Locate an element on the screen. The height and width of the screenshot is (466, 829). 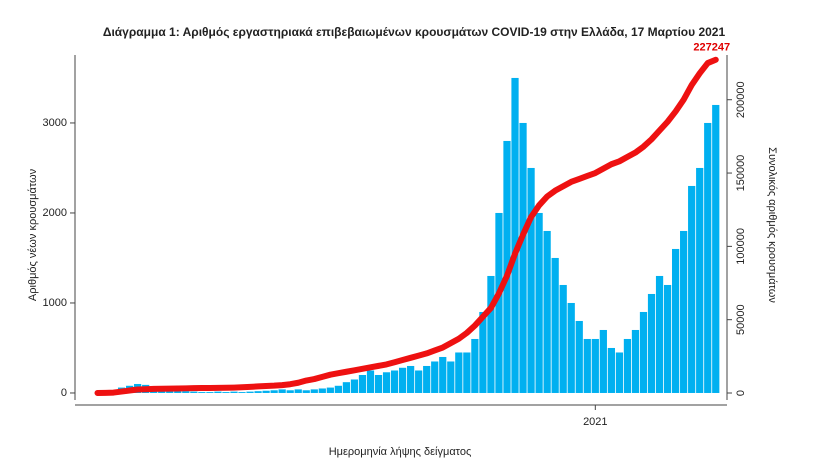
y2-tick-label: 100000 is located at coordinates (741, 246).